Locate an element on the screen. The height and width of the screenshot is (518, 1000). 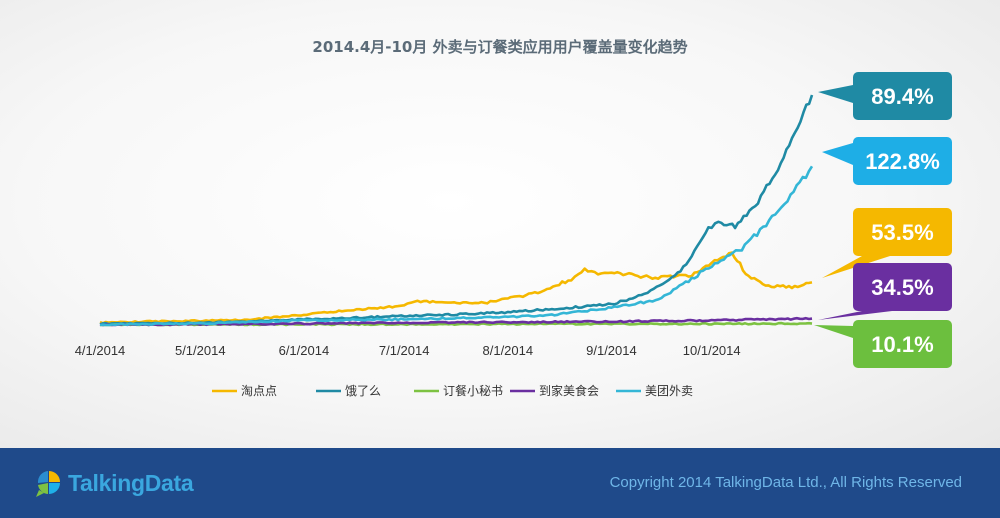
callout-series-5: 122.8% is located at coordinates (887, 161).